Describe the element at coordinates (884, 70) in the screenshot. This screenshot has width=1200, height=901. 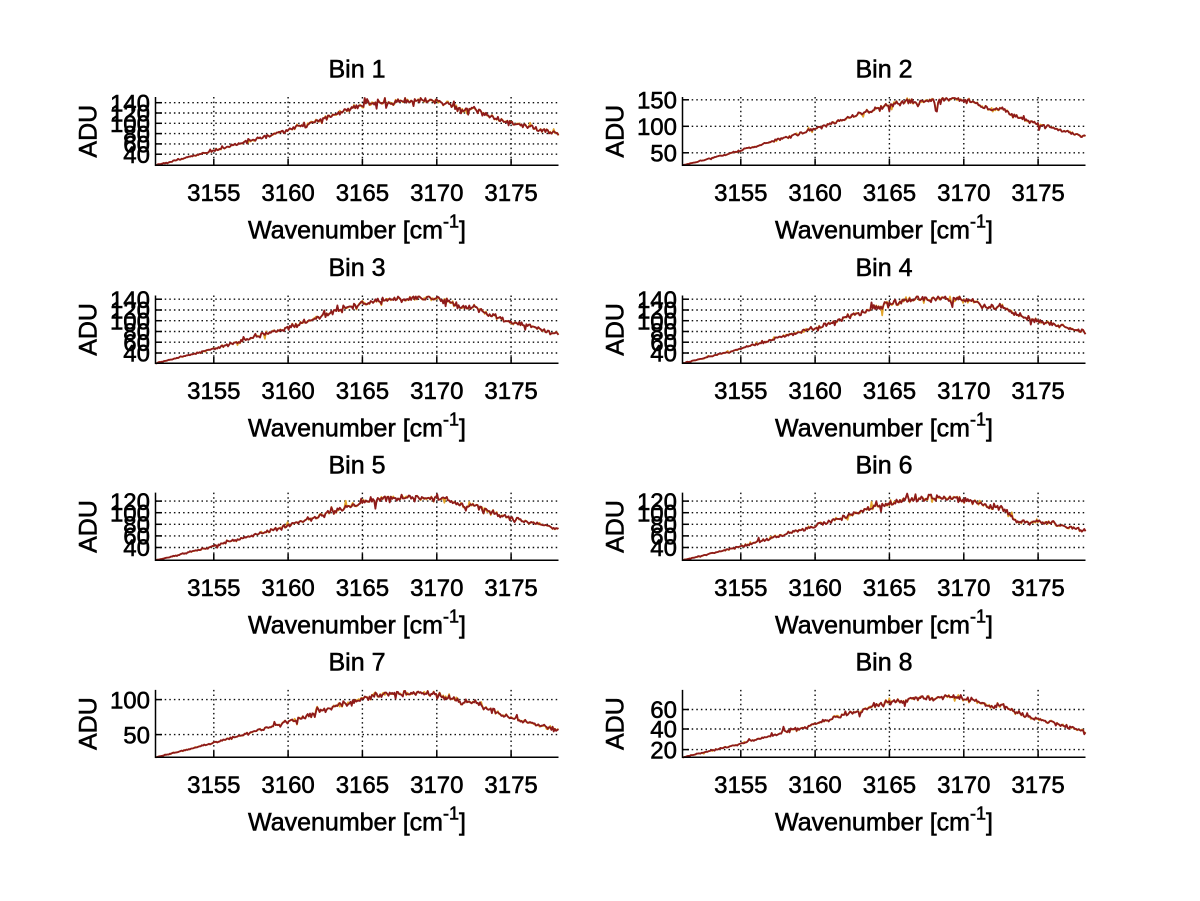
I see `svg-text: Bin 2` at that location.